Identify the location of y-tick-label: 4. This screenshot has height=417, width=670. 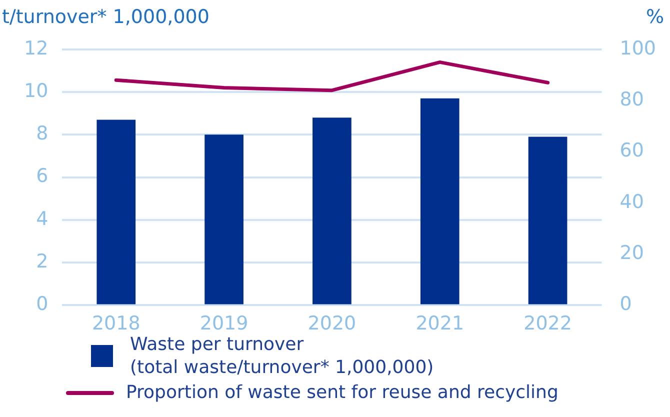
(42, 219).